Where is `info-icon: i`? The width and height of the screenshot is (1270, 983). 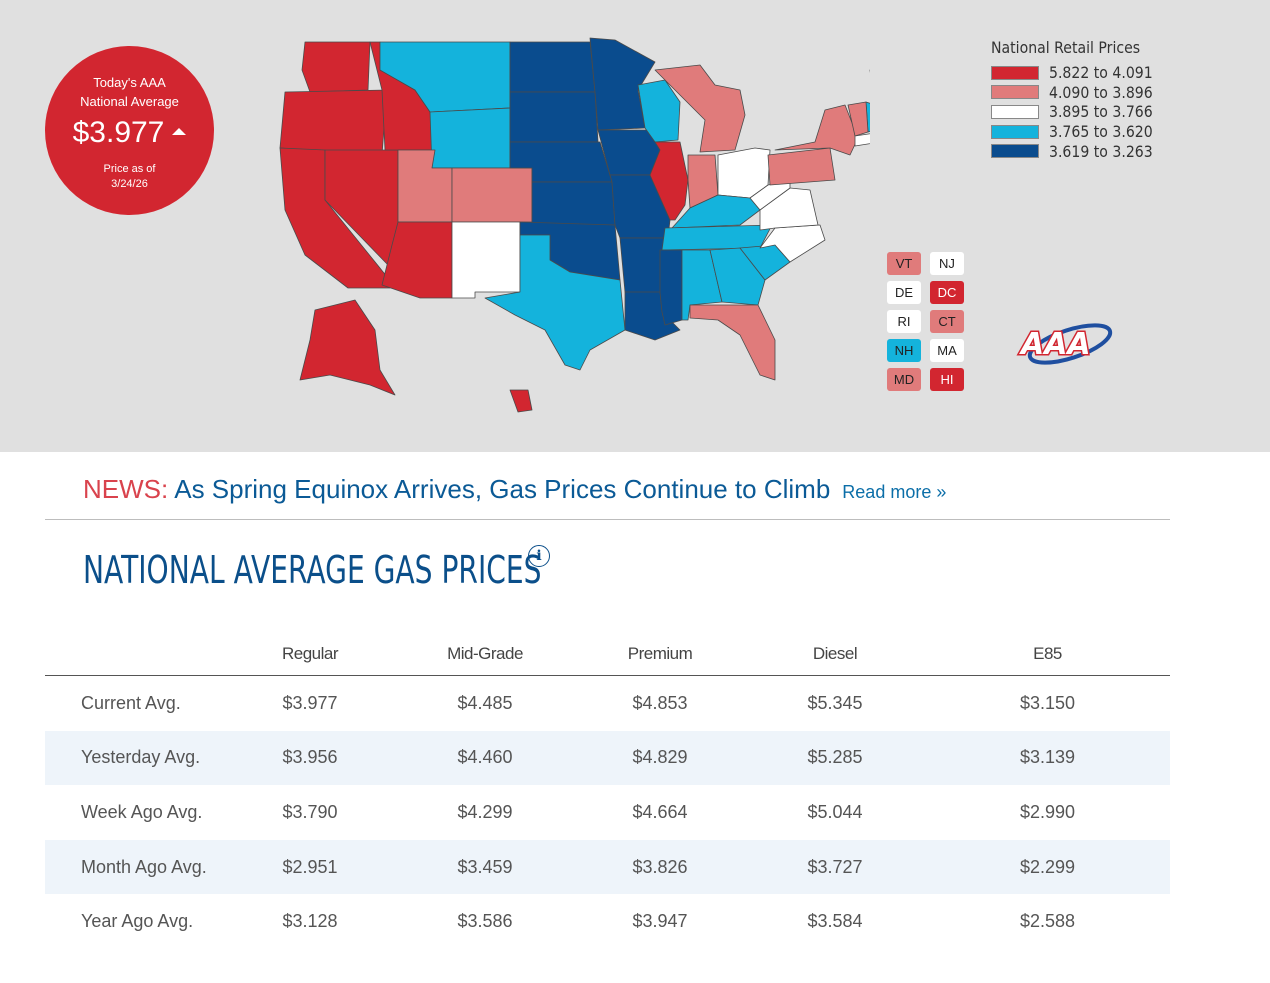
info-icon: i is located at coordinates (539, 556).